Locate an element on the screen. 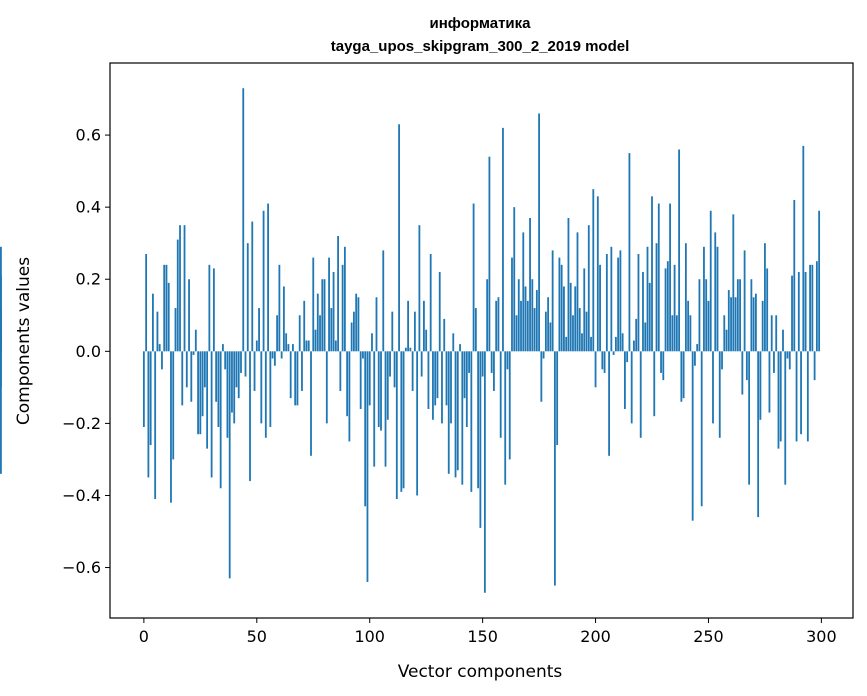 This screenshot has height=696, width=867. y-tick-label: −0.4 is located at coordinates (81, 495).